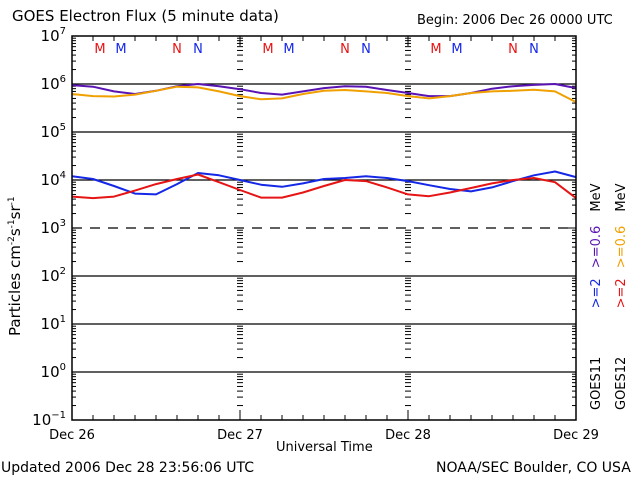  What do you see at coordinates (128, 468) in the screenshot?
I see `updated-timestamp: Updated 2006 Dec 28 23:56:06 UTC` at bounding box center [128, 468].